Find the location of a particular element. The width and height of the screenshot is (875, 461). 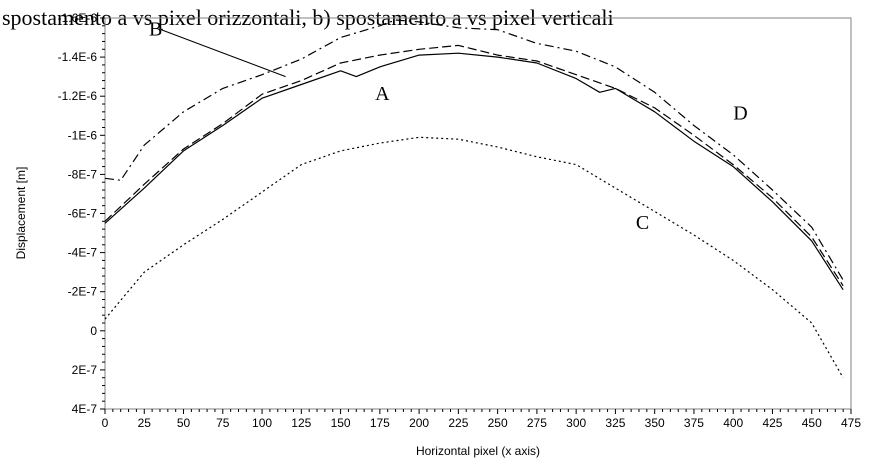

y-tick-label: -2E-7 is located at coordinates (83, 292).